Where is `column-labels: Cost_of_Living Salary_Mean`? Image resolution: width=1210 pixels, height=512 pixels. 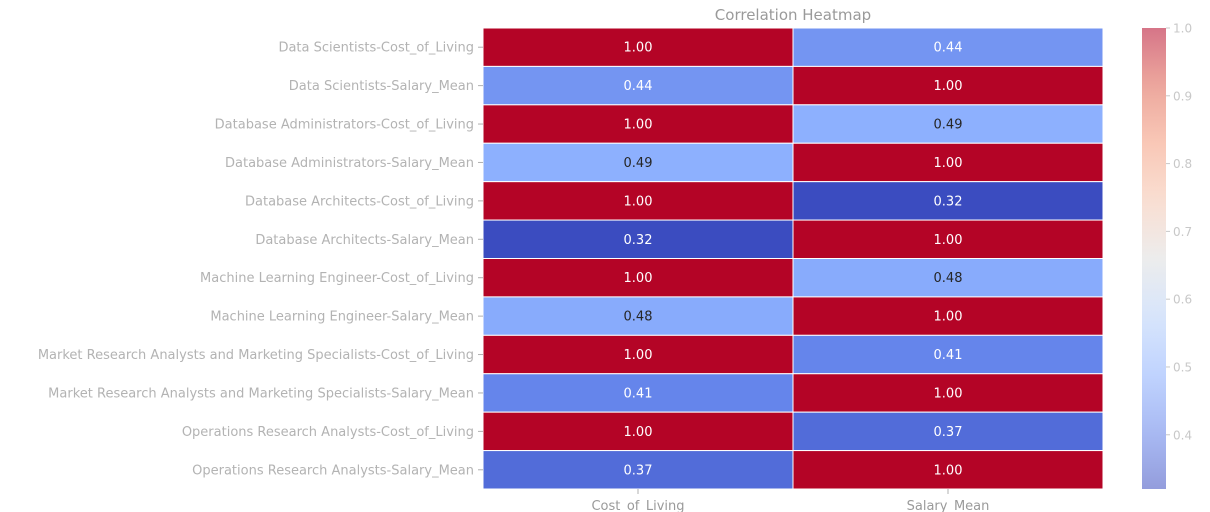
column-labels: Cost_of_Living Salary_Mean is located at coordinates (790, 500).